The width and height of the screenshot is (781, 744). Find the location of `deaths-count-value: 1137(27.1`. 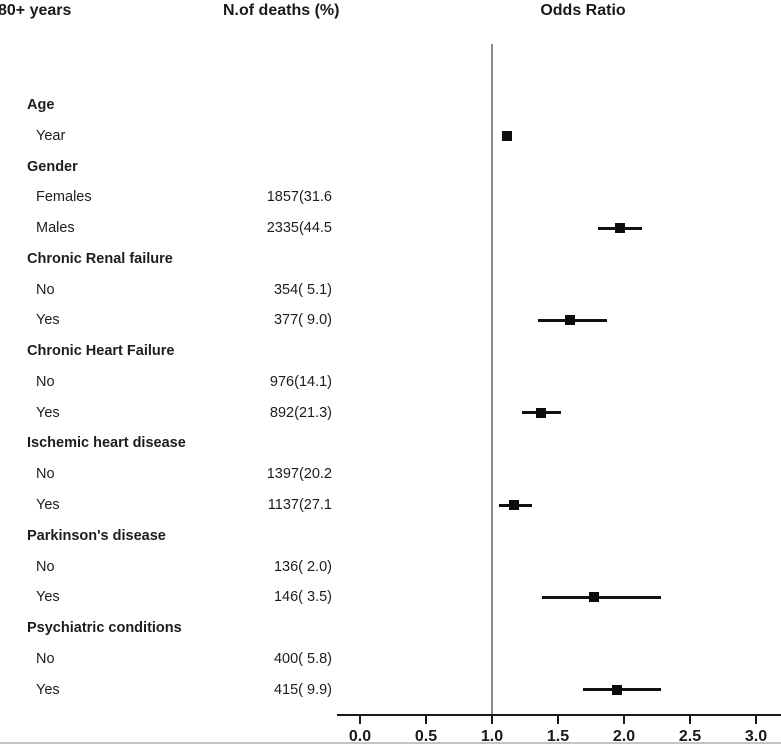

deaths-count-value: 1137(27.1 is located at coordinates (299, 505).